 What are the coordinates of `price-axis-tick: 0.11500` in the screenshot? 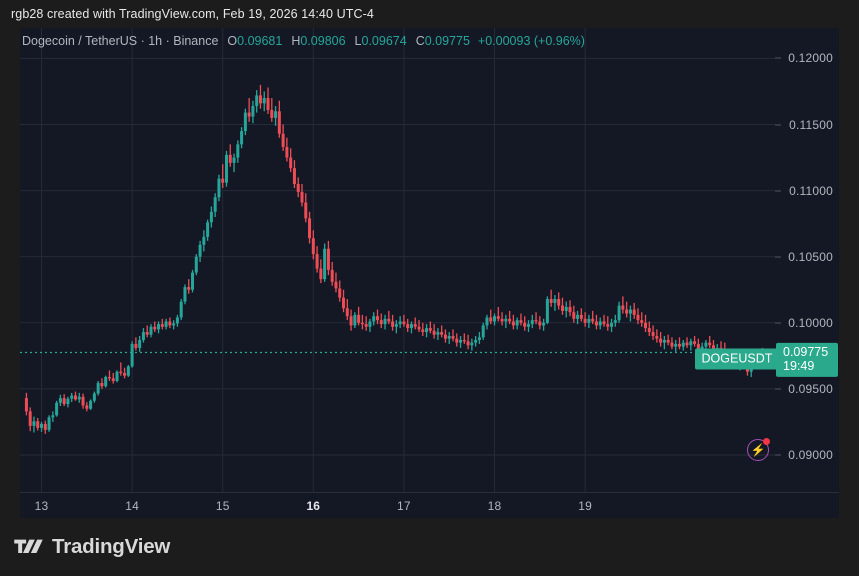 It's located at (811, 124).